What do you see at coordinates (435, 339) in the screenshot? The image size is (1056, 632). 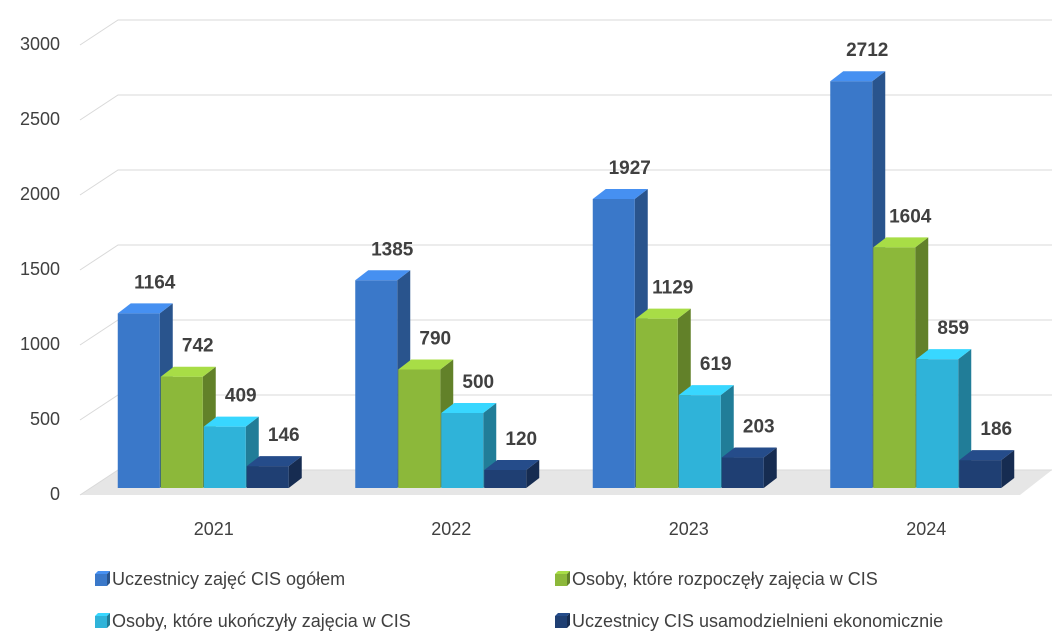 I see `data-label: 790` at bounding box center [435, 339].